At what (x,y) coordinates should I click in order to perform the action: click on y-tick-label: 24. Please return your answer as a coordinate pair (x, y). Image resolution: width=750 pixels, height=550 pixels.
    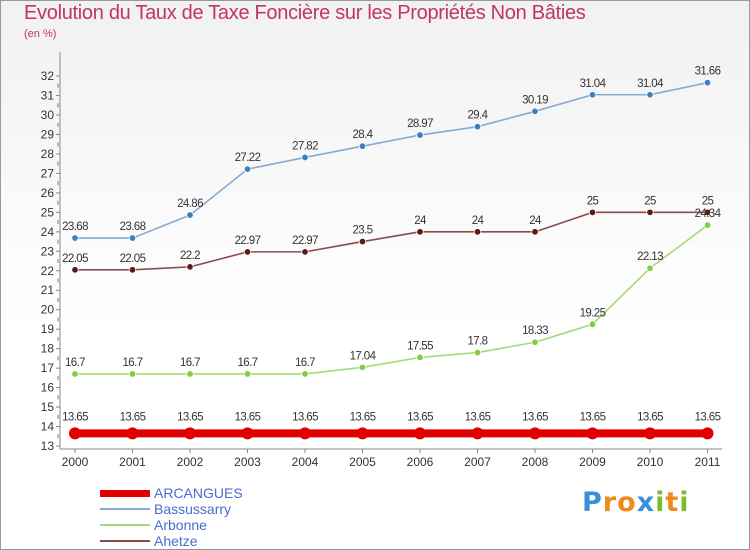
    Looking at the image, I should click on (48, 232).